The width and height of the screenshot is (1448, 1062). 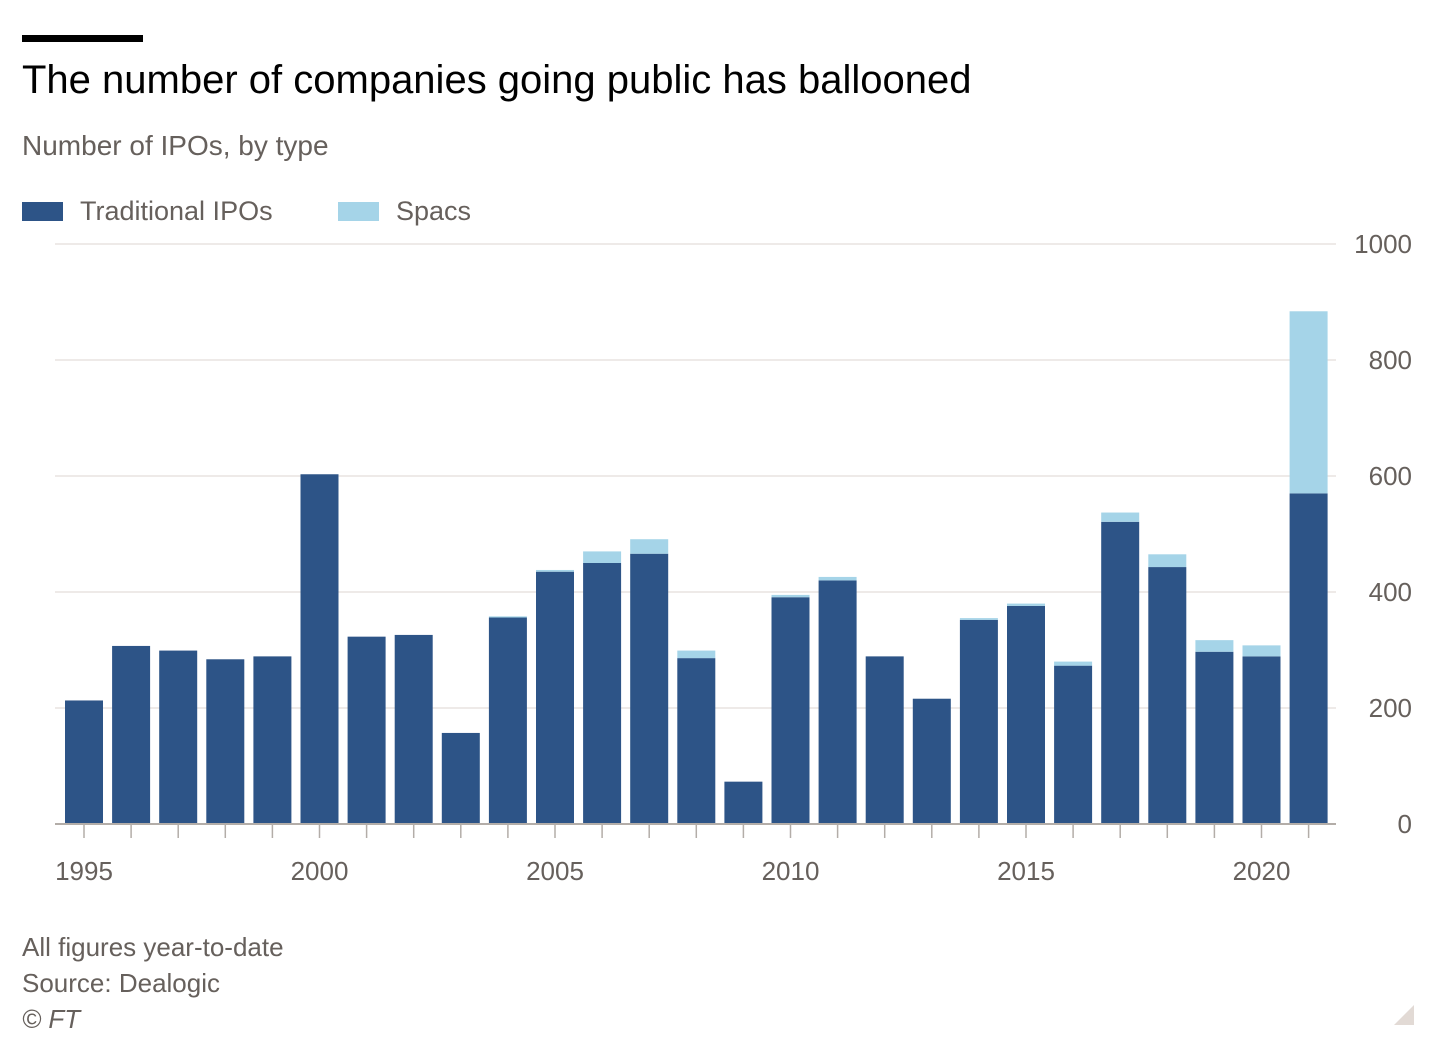 What do you see at coordinates (82, 38) in the screenshot?
I see `header-rule` at bounding box center [82, 38].